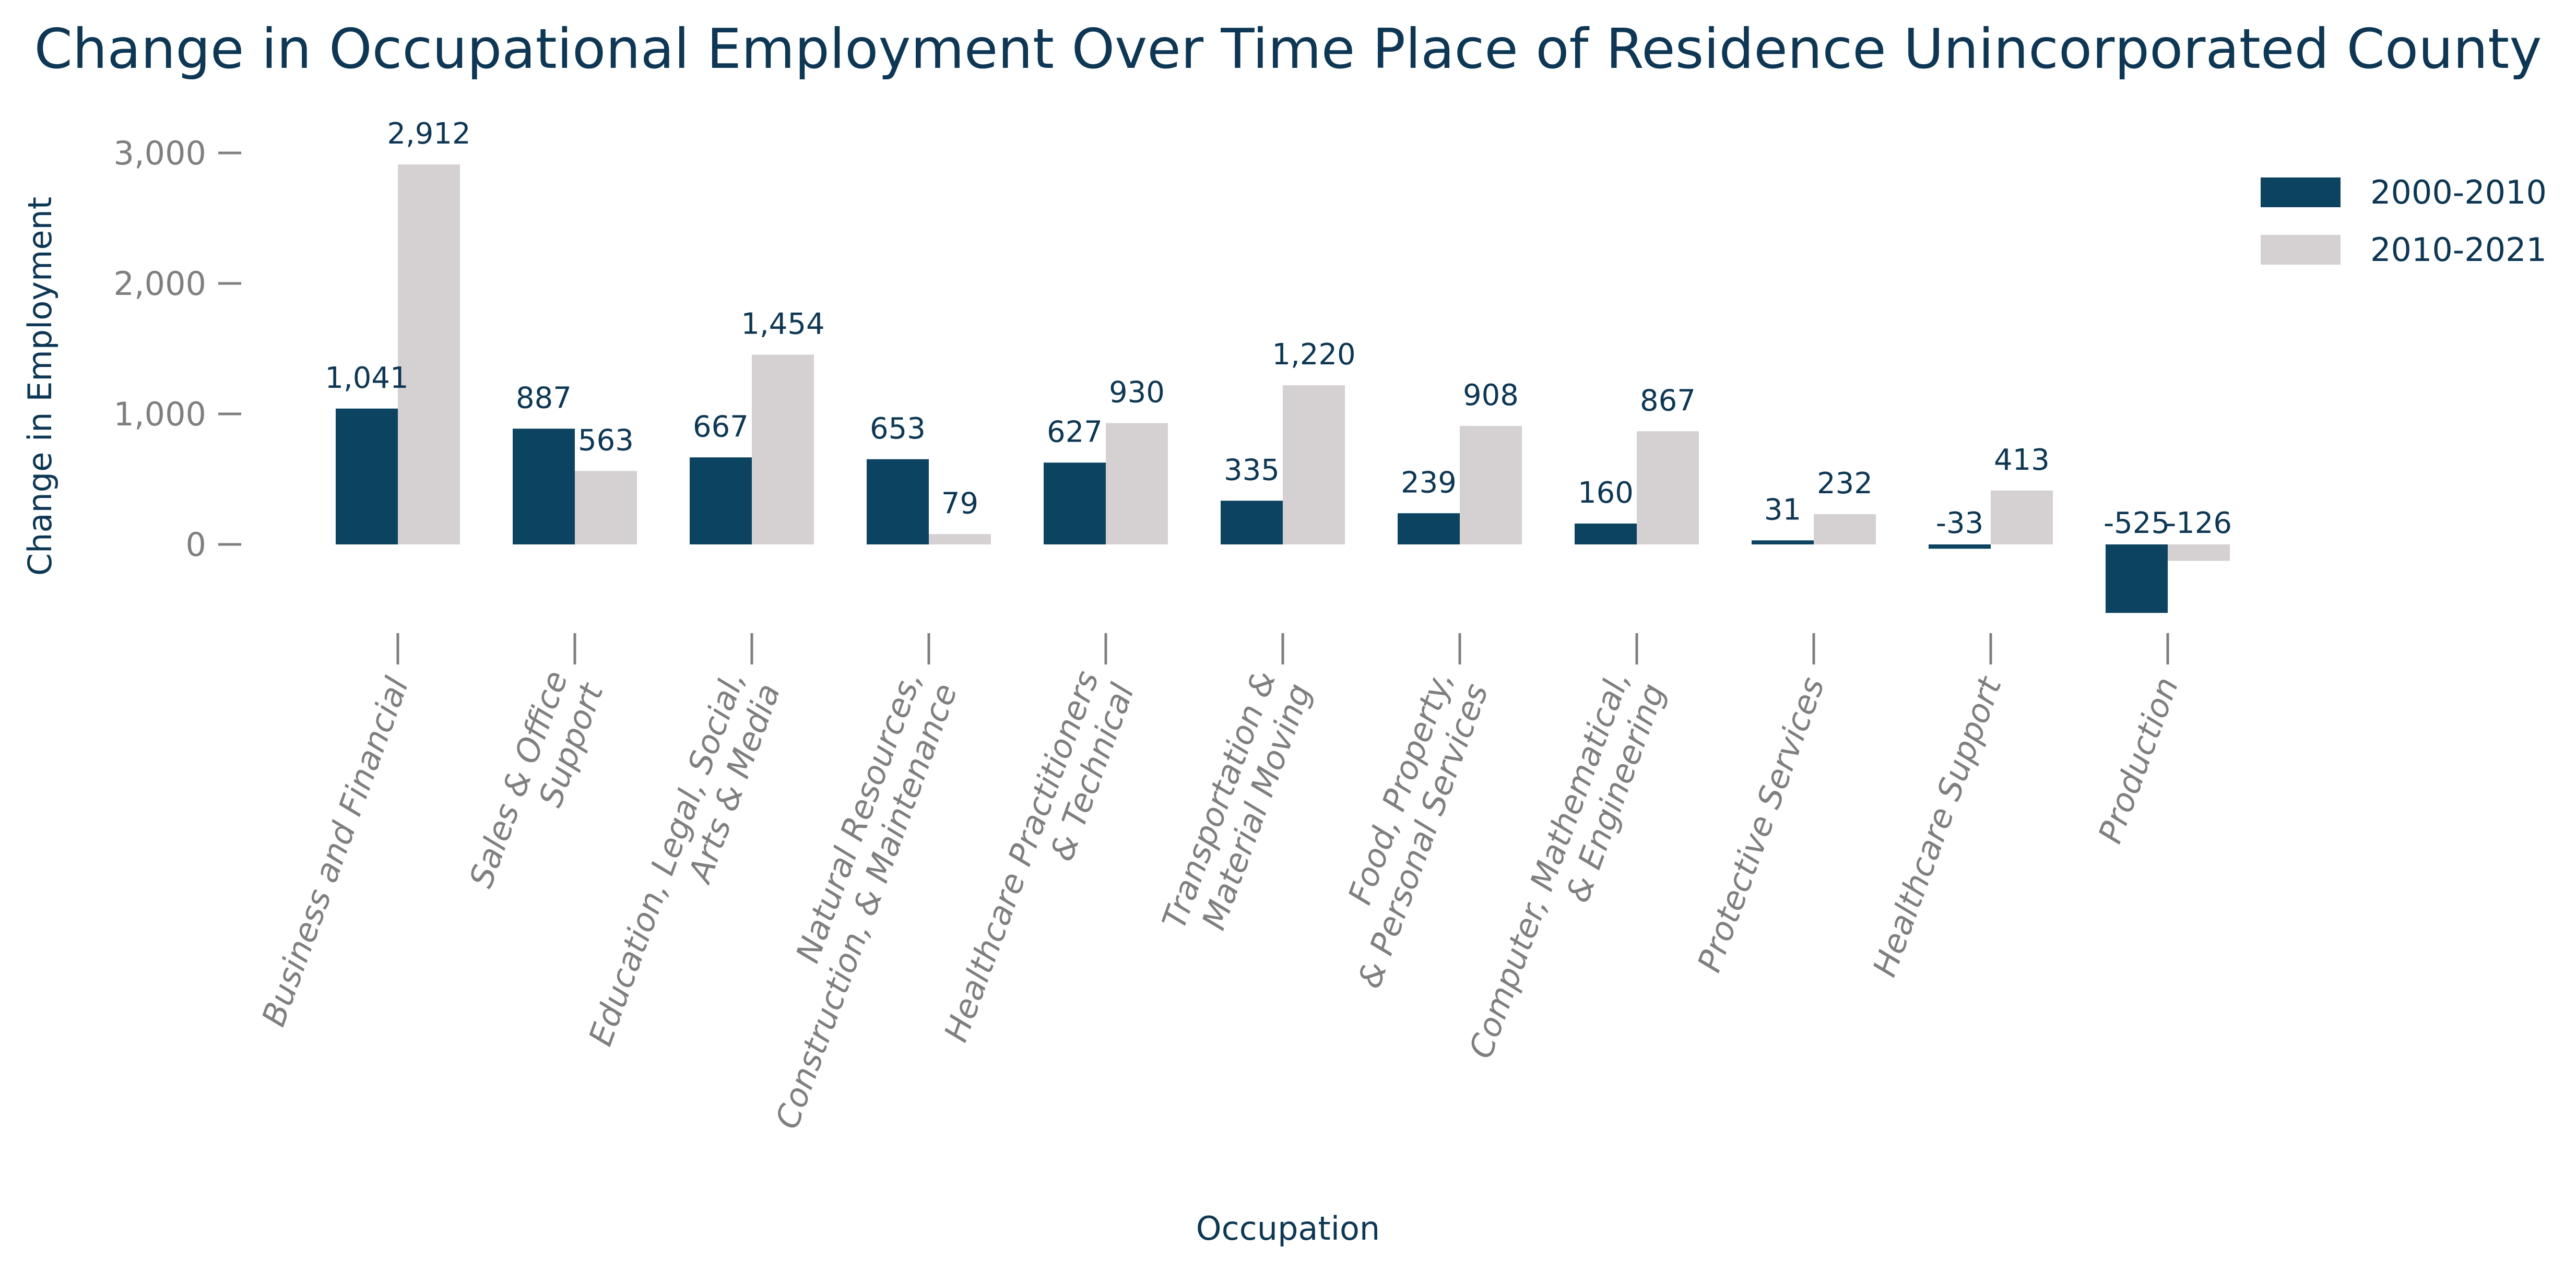  What do you see at coordinates (177, 349) in the screenshot?
I see `y-axis: 0 1,000 2,000 3,000` at bounding box center [177, 349].